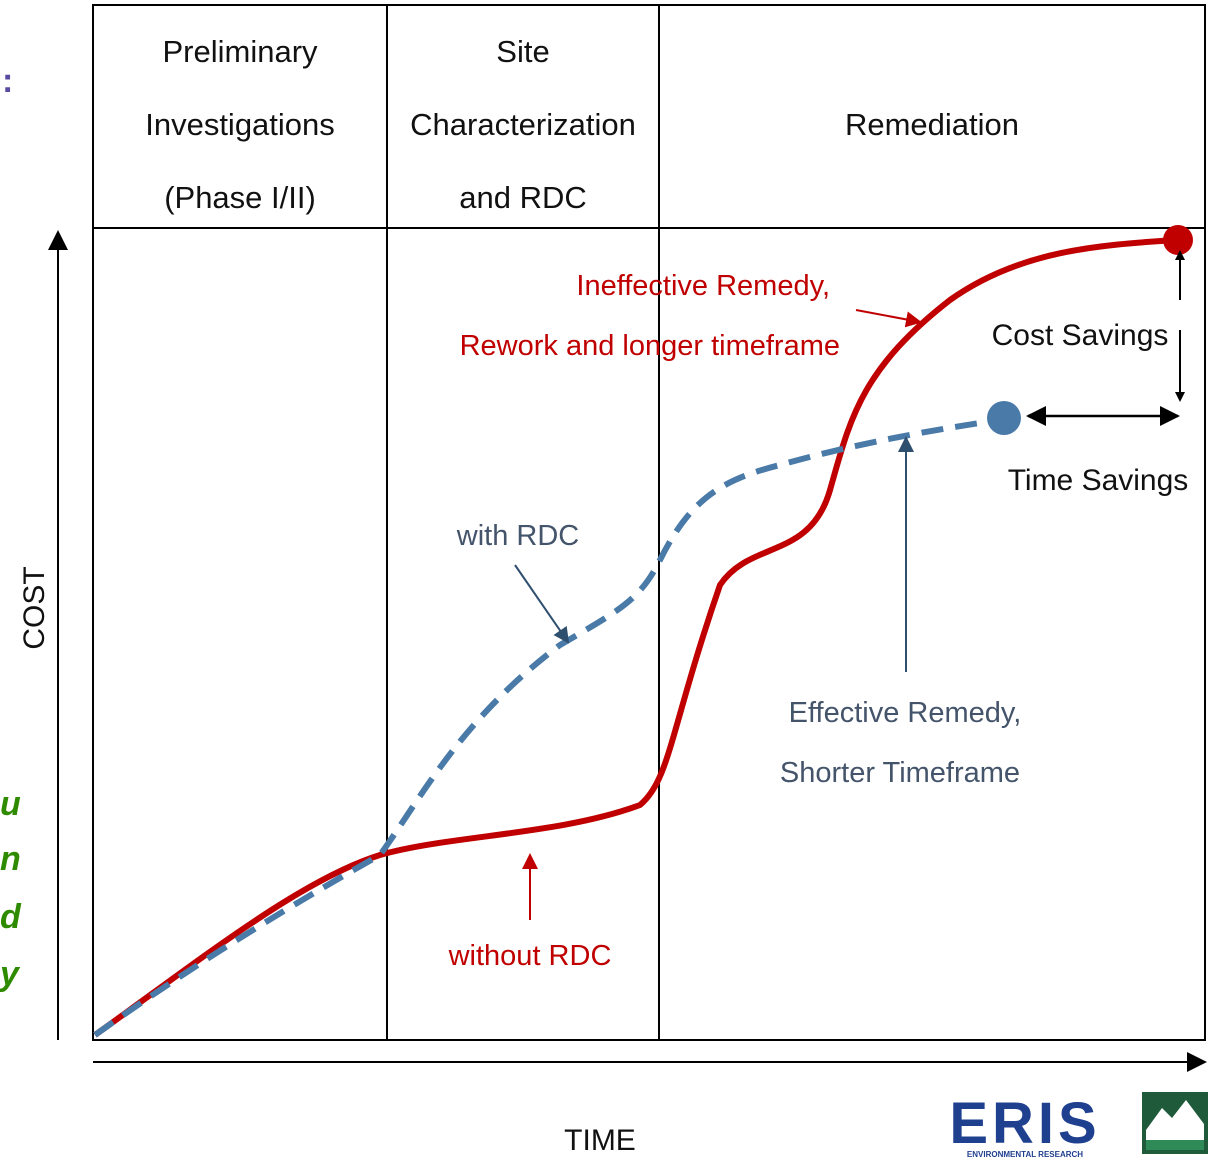 Image resolution: width=1211 pixels, height=1160 pixels. I want to click on phase-label: Site, so click(522, 51).